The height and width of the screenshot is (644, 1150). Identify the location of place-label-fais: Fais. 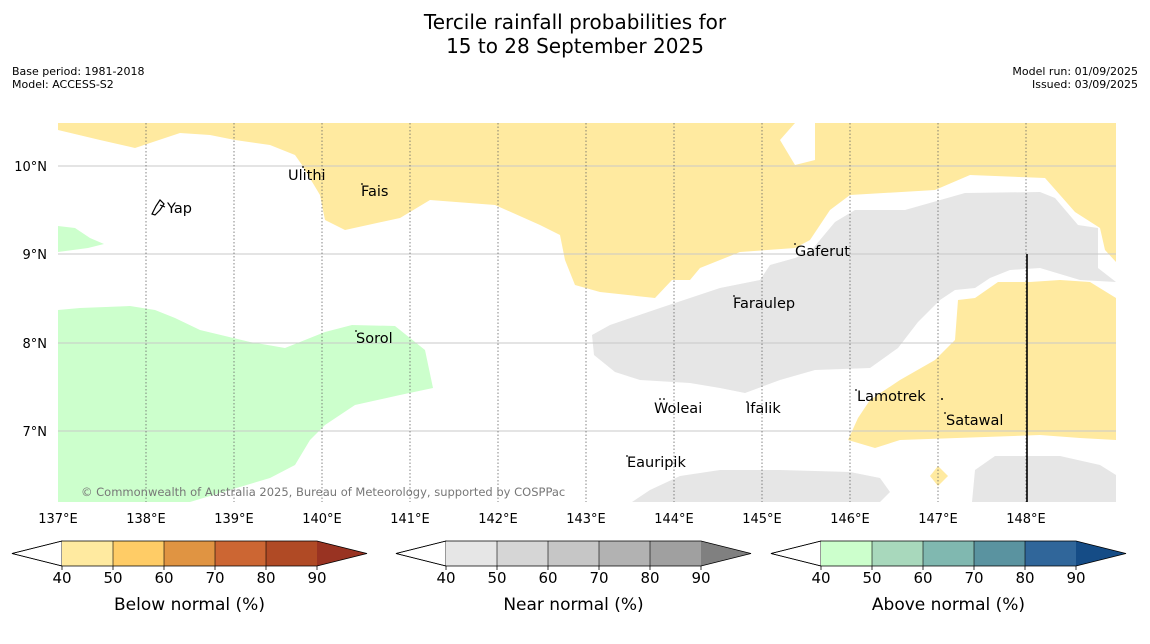
(374, 192).